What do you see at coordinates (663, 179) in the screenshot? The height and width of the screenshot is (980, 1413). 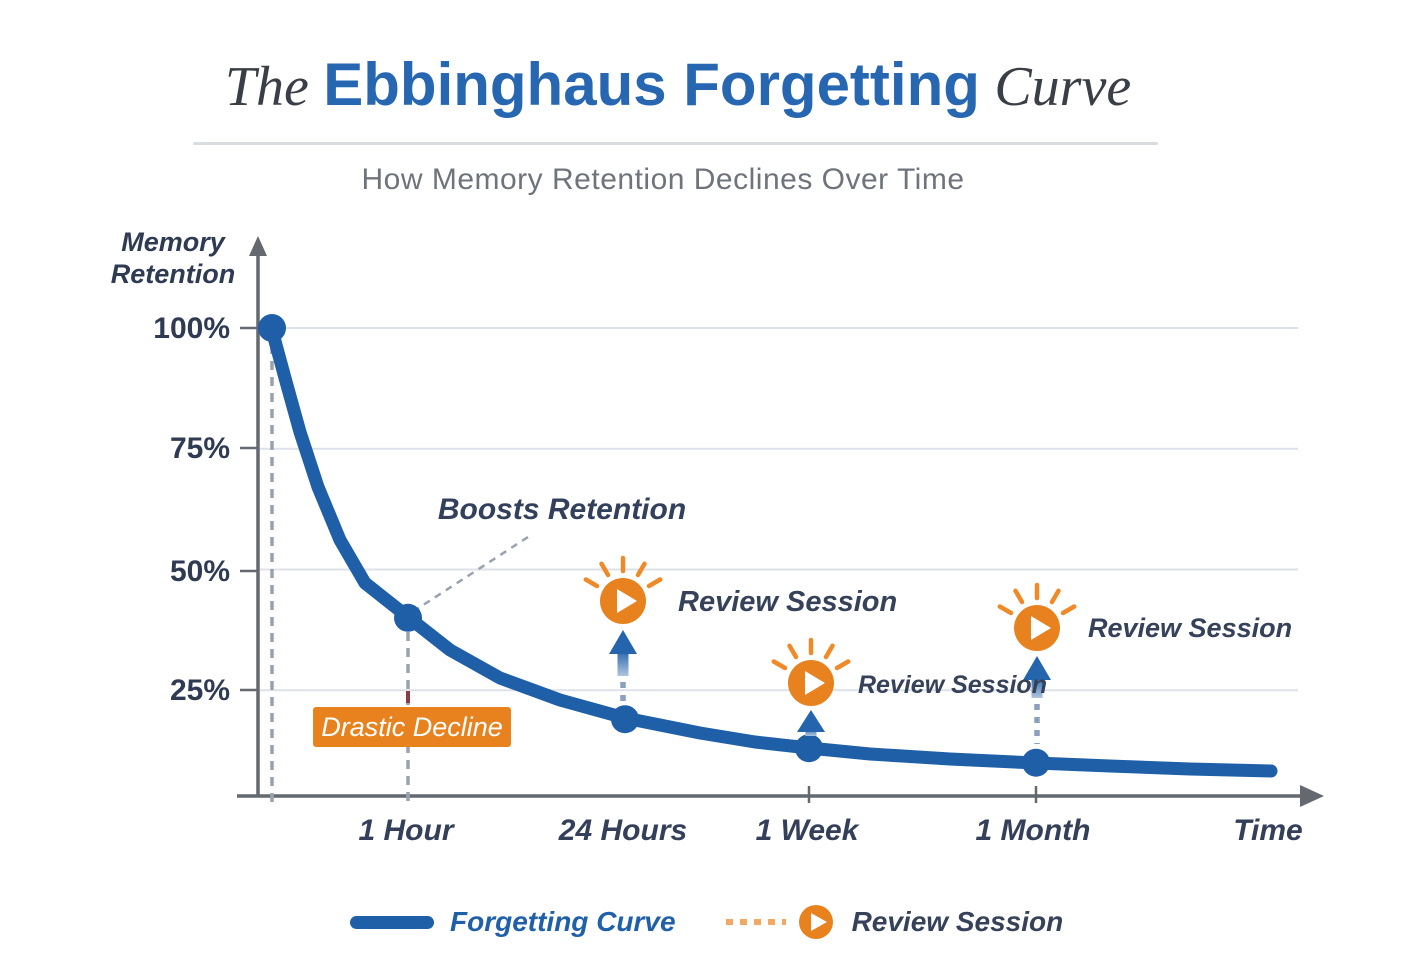 I see `chart-subtitle: How Memory Retention Declines Over Time` at bounding box center [663, 179].